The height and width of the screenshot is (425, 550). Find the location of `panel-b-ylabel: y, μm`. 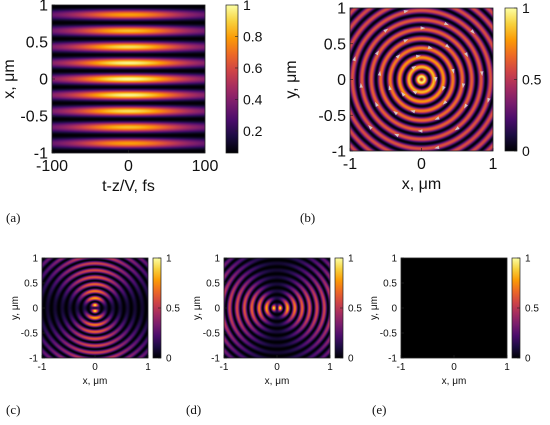

panel-b-ylabel: y, μm is located at coordinates (291, 79).